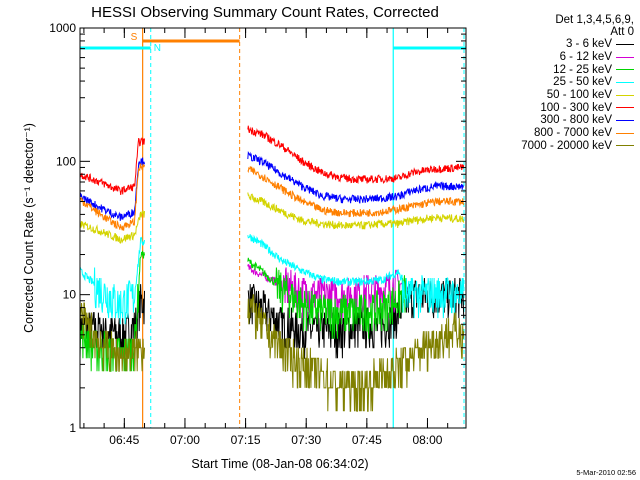 Image resolution: width=640 pixels, height=480 pixels. What do you see at coordinates (70, 295) in the screenshot?
I see `y-tick-label: 10` at bounding box center [70, 295].